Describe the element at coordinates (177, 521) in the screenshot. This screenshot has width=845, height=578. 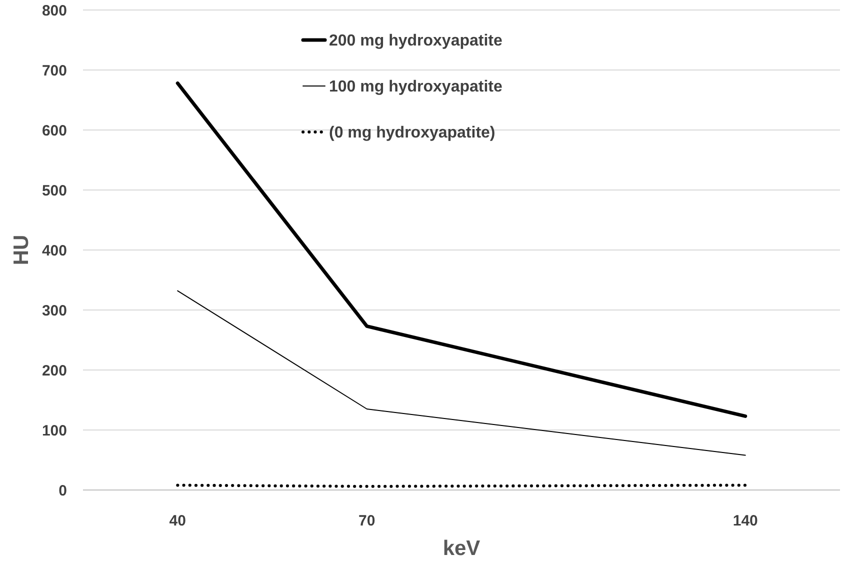
I see `x-tick-label: 40` at that location.